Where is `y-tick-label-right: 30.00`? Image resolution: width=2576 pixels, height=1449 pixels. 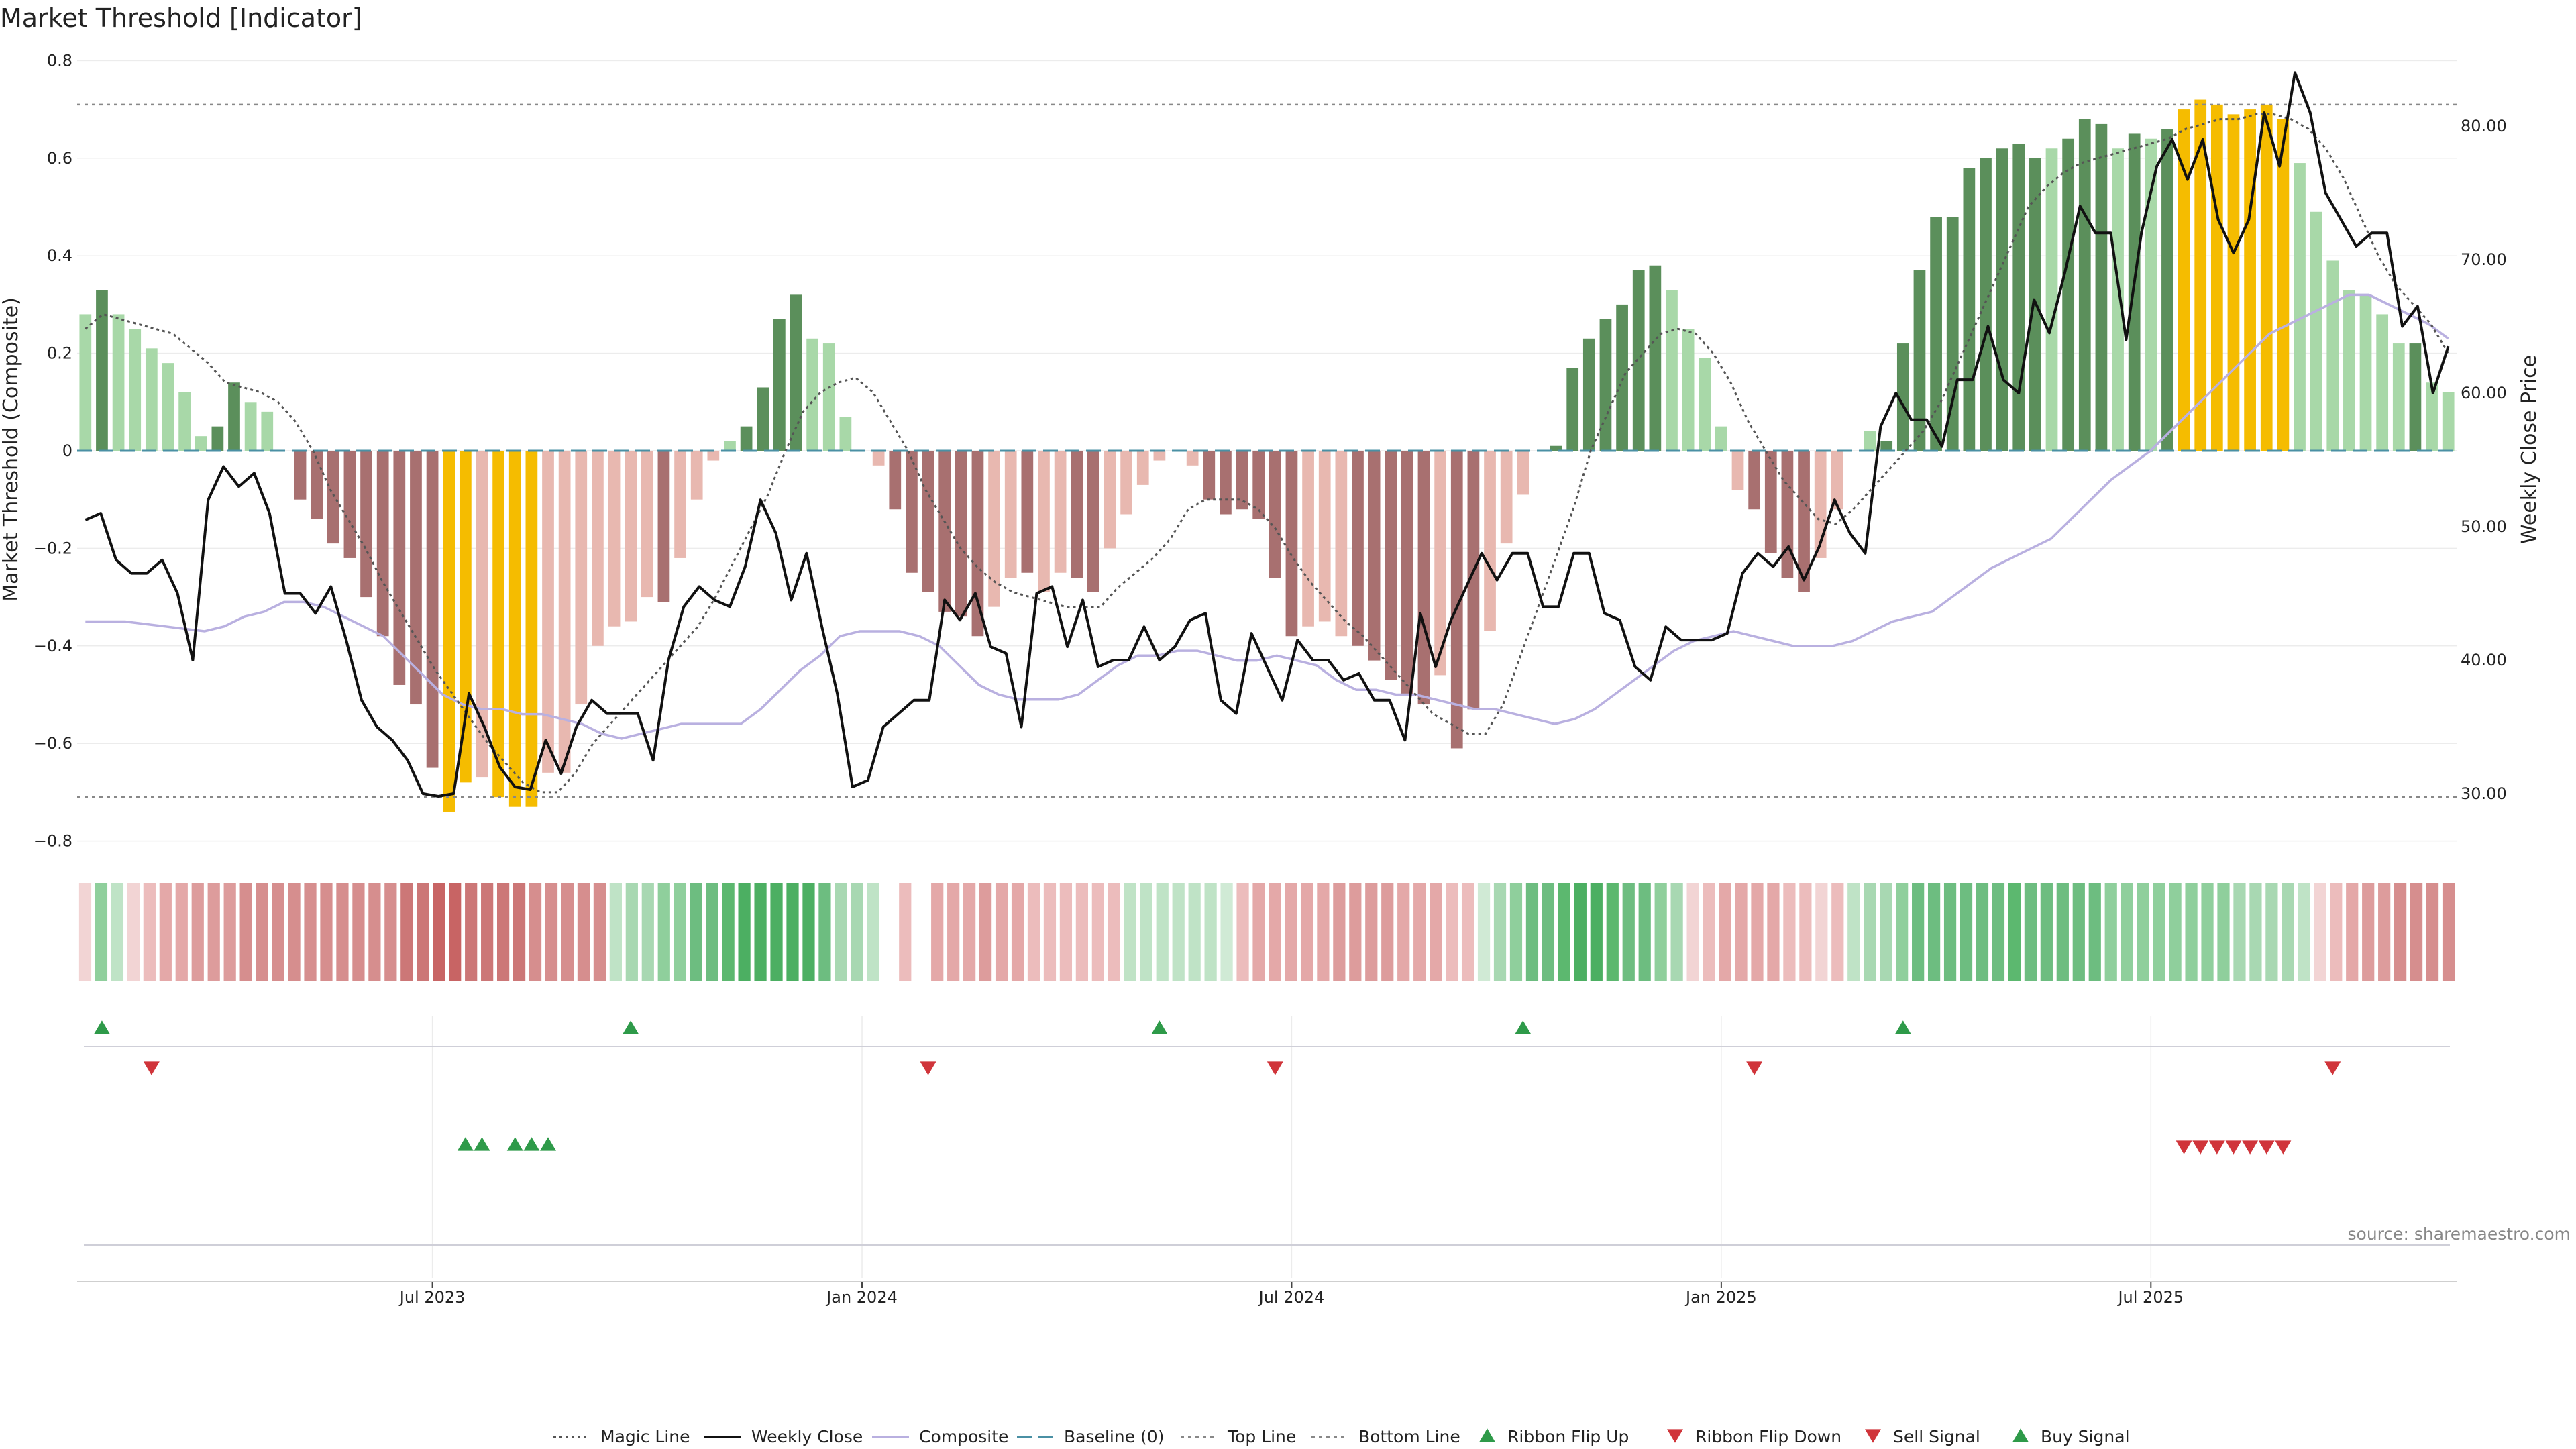
y-tick-label-right: 30.00 is located at coordinates (2484, 793).